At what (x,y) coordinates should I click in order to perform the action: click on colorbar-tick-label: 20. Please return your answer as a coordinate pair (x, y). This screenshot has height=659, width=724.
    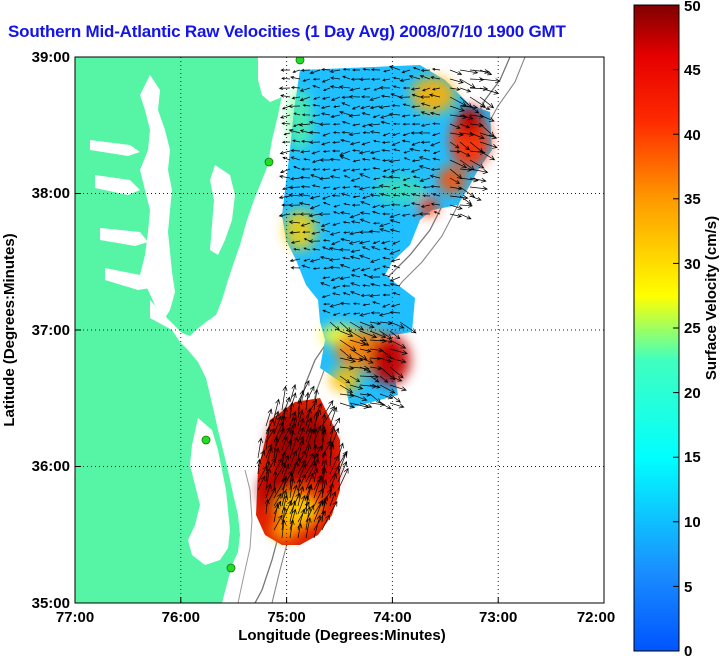
    Looking at the image, I should click on (692, 393).